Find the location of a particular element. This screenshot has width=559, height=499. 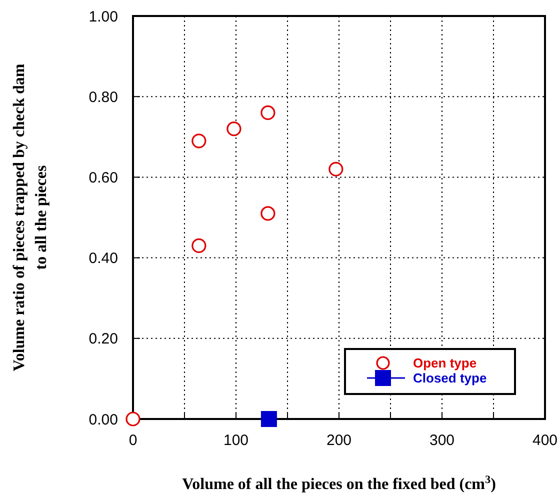

x-tick-label: 200 is located at coordinates (339, 440).